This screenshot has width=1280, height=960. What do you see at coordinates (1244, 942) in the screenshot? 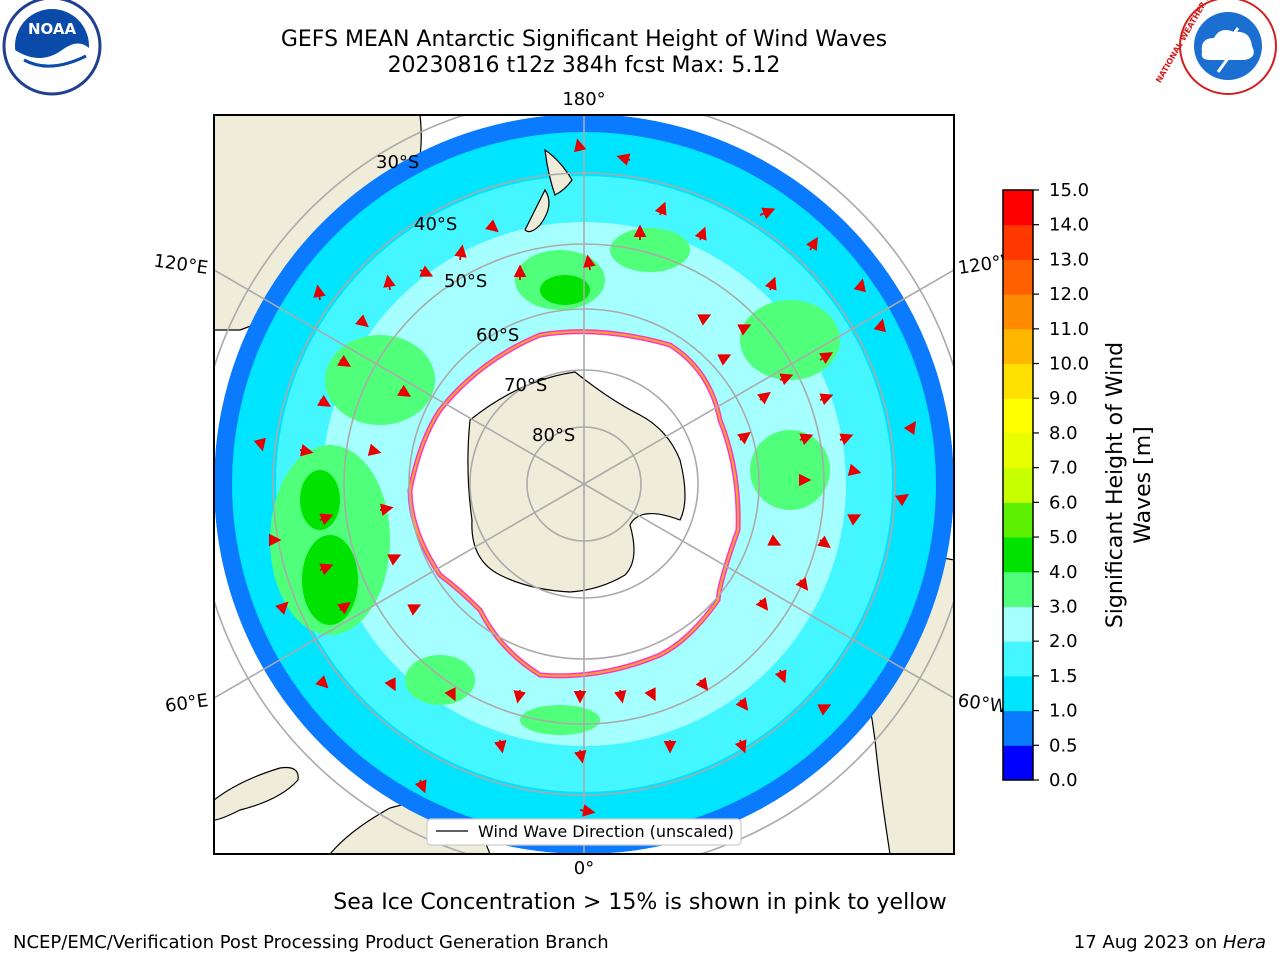
I see `footer-host: Hera` at bounding box center [1244, 942].